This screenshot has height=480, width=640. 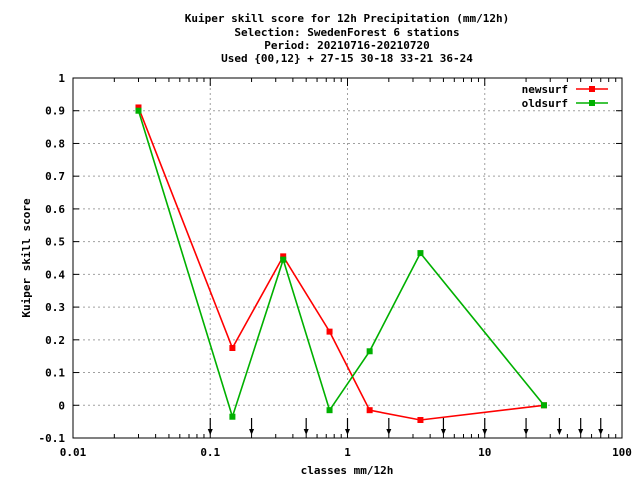 I want to click on x-tick-label: 10, so click(x=484, y=452).